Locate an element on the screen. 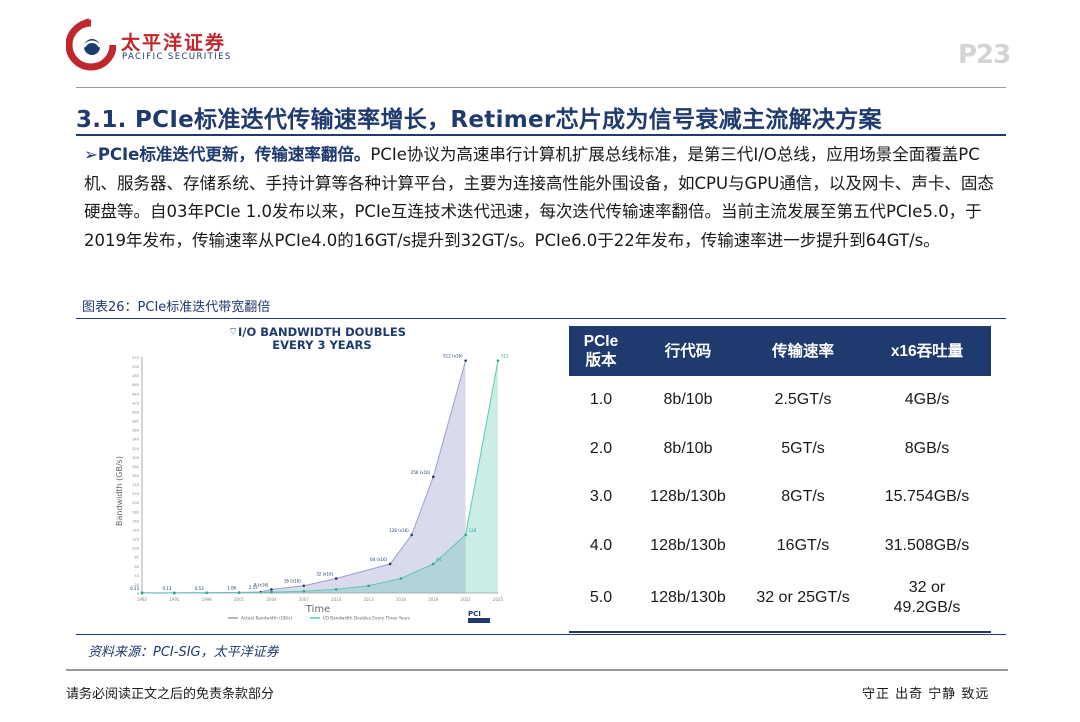  footer-divider is located at coordinates (537, 670).